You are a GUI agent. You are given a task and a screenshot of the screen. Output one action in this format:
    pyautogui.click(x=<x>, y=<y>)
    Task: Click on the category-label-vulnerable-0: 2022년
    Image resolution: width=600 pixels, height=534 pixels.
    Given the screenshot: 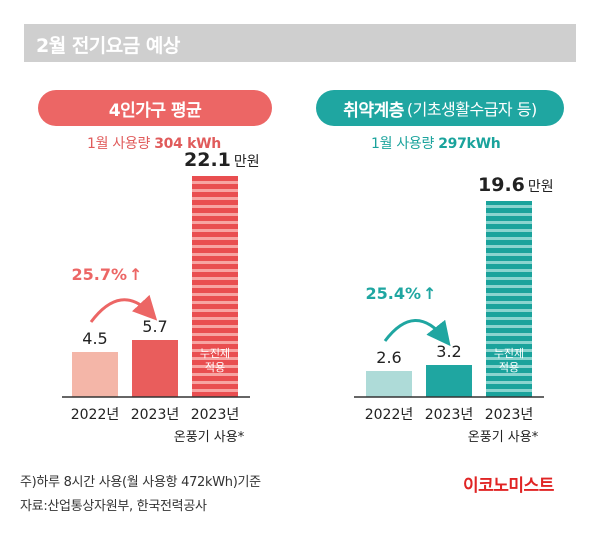 What is the action you would take?
    pyautogui.click(x=389, y=415)
    